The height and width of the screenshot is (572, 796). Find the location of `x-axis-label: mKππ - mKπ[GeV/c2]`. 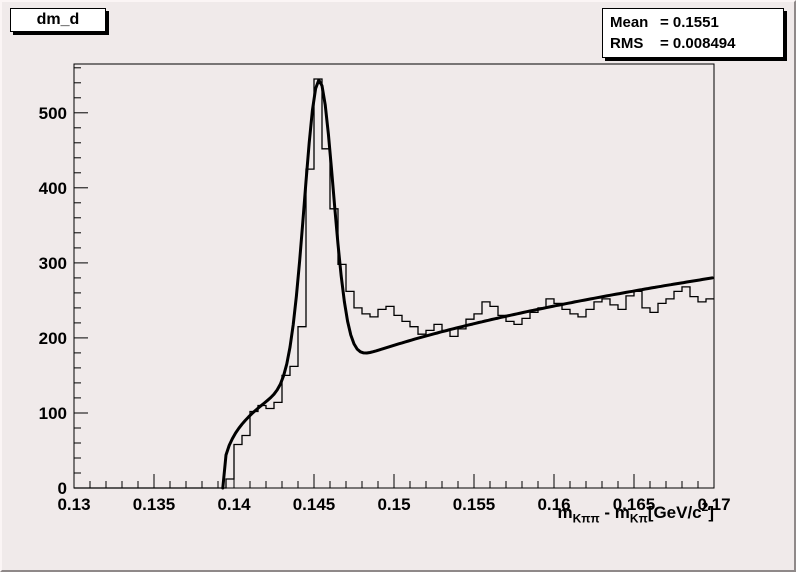

x-axis-label: mKππ - mKπ[GeV/c2] is located at coordinates (636, 512).